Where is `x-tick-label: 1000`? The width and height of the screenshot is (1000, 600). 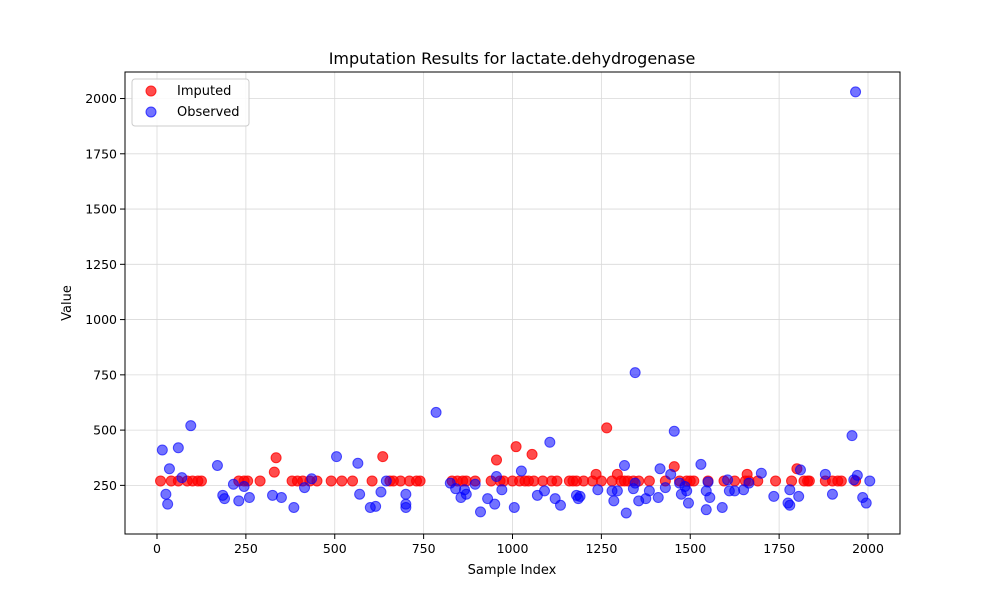
x-tick-label: 1000 is located at coordinates (513, 548).